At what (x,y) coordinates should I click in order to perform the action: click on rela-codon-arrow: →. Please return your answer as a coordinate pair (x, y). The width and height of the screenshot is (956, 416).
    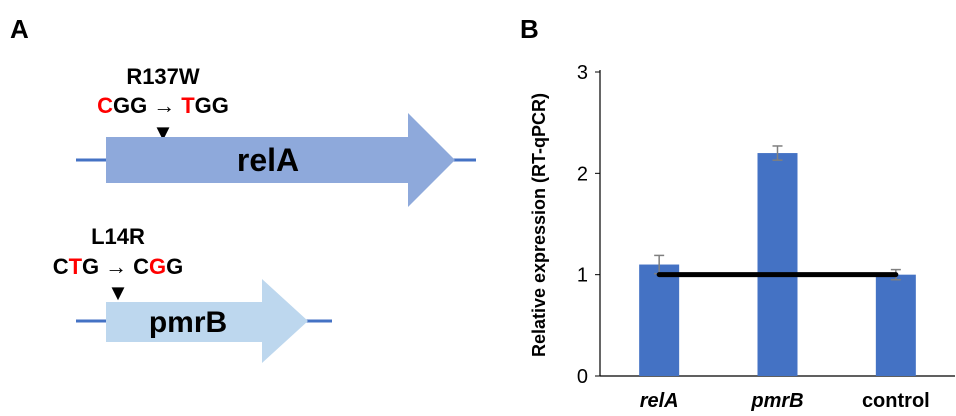
    Looking at the image, I should click on (164, 105).